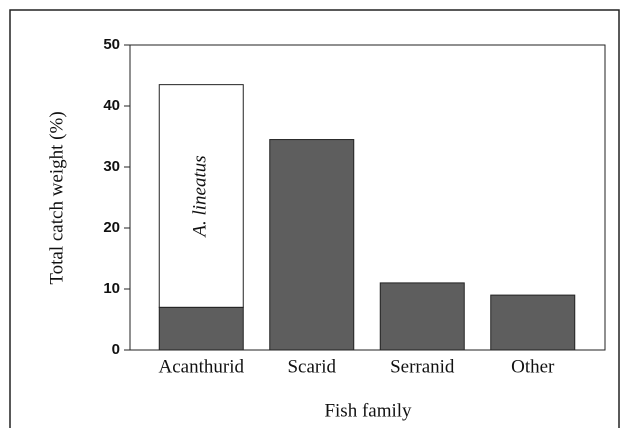 The image size is (628, 428). What do you see at coordinates (116, 349) in the screenshot?
I see `y-tick-label: 0` at bounding box center [116, 349].